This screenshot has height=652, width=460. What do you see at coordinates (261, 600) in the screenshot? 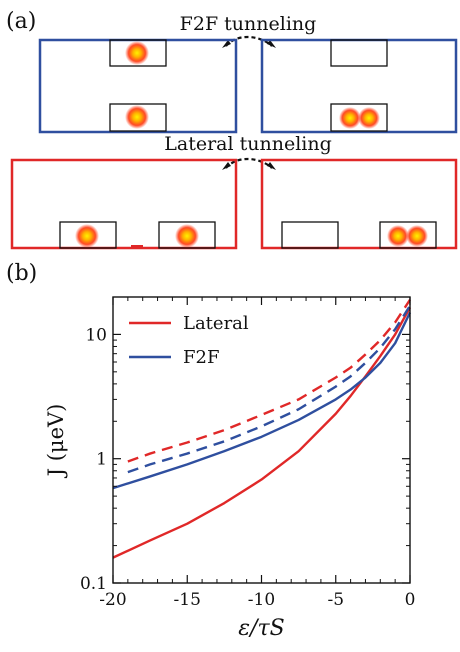
I see `x-tick-label: -10` at bounding box center [261, 600].